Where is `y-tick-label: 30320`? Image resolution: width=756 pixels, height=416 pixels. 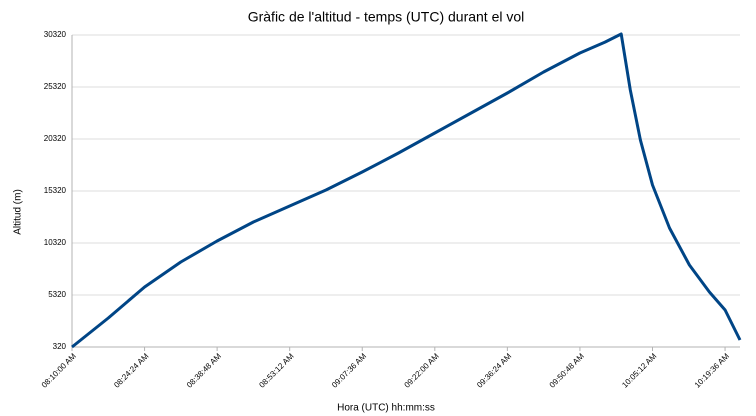 y-tick-label: 30320 is located at coordinates (55, 34).